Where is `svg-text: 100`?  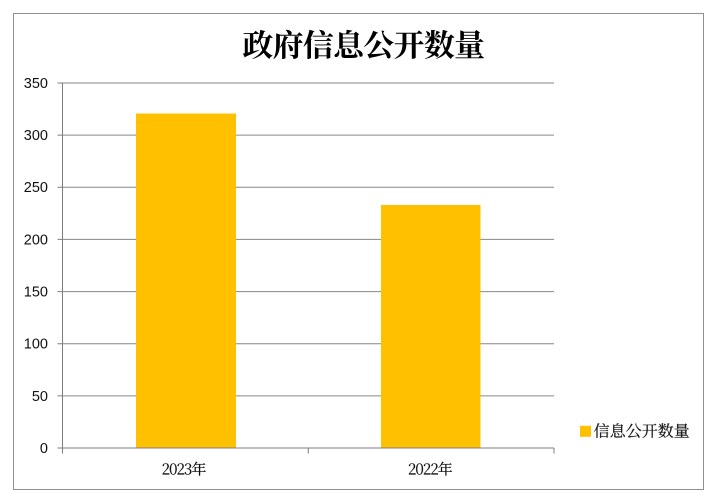
svg-text: 100 is located at coordinates (36, 345).